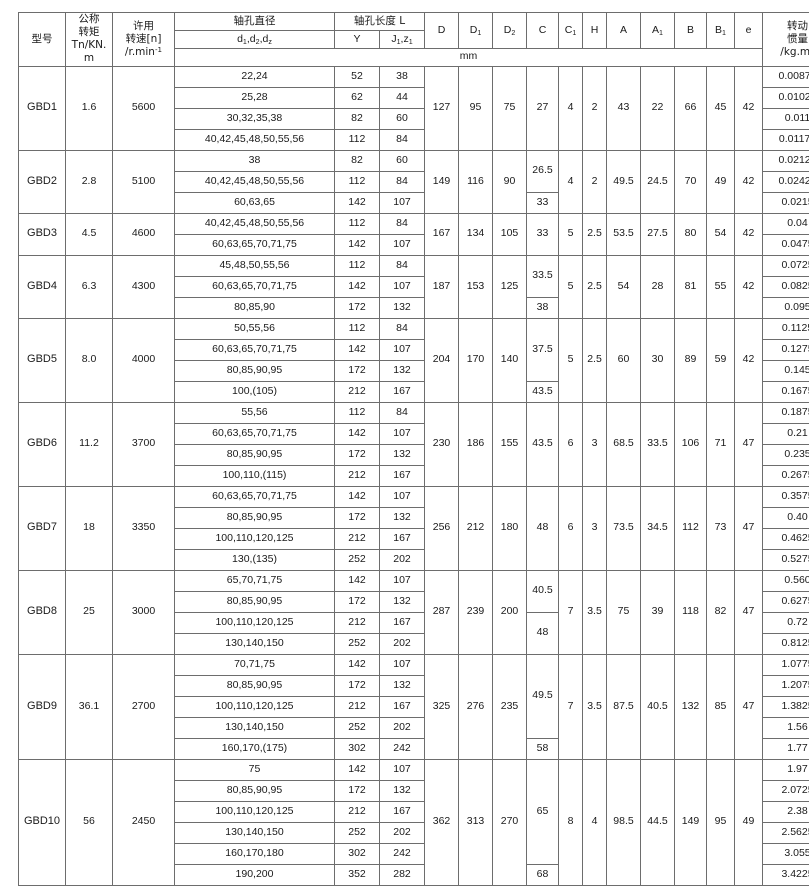  Describe the element at coordinates (749, 31) in the screenshot. I see `header-e: e` at that location.